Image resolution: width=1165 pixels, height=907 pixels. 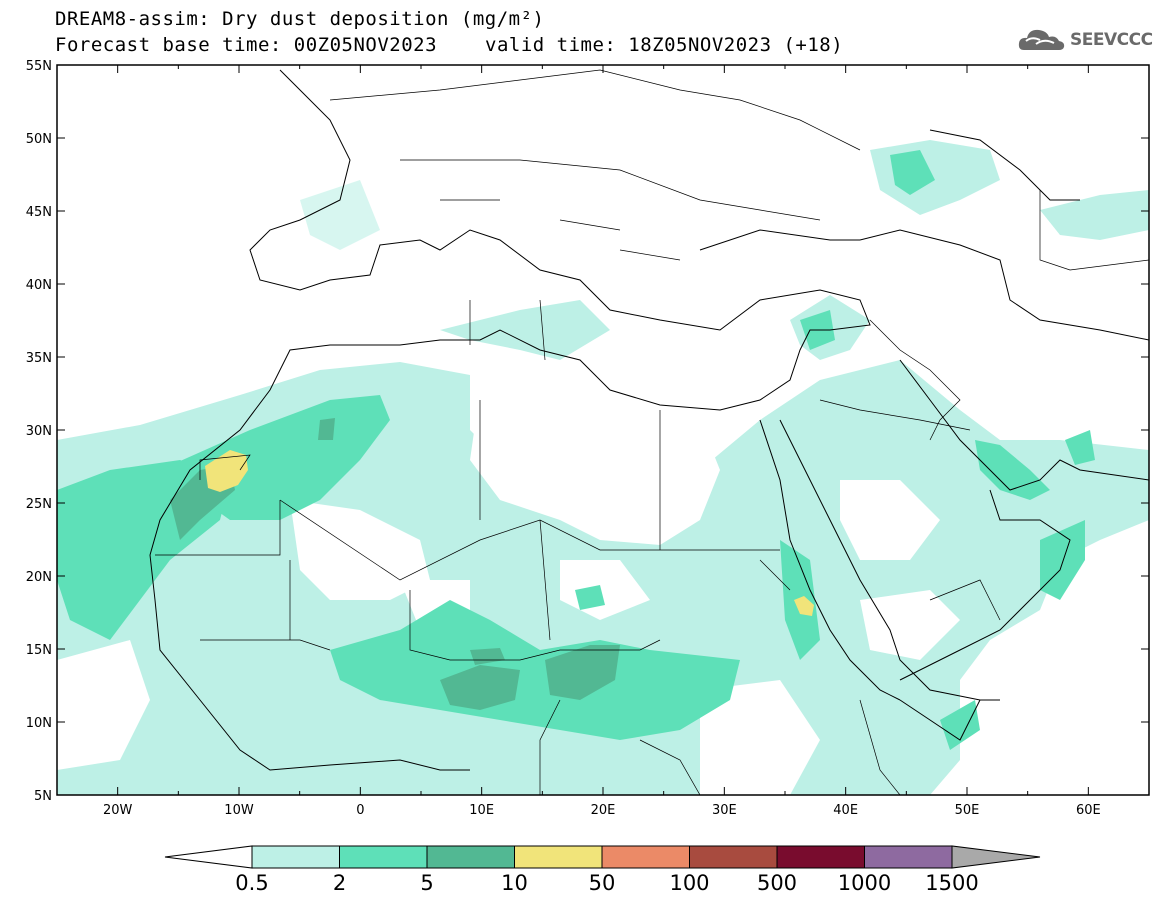 I want to click on colorbar-label: 5, so click(x=426, y=883).